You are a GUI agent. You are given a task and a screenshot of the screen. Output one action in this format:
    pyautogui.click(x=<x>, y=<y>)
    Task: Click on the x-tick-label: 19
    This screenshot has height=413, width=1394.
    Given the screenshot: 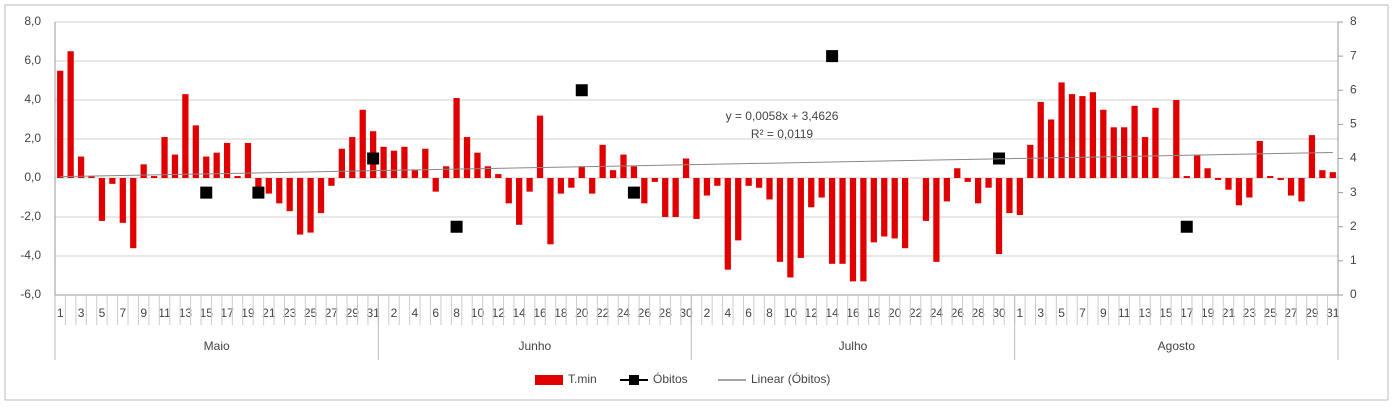 What is the action you would take?
    pyautogui.click(x=248, y=313)
    